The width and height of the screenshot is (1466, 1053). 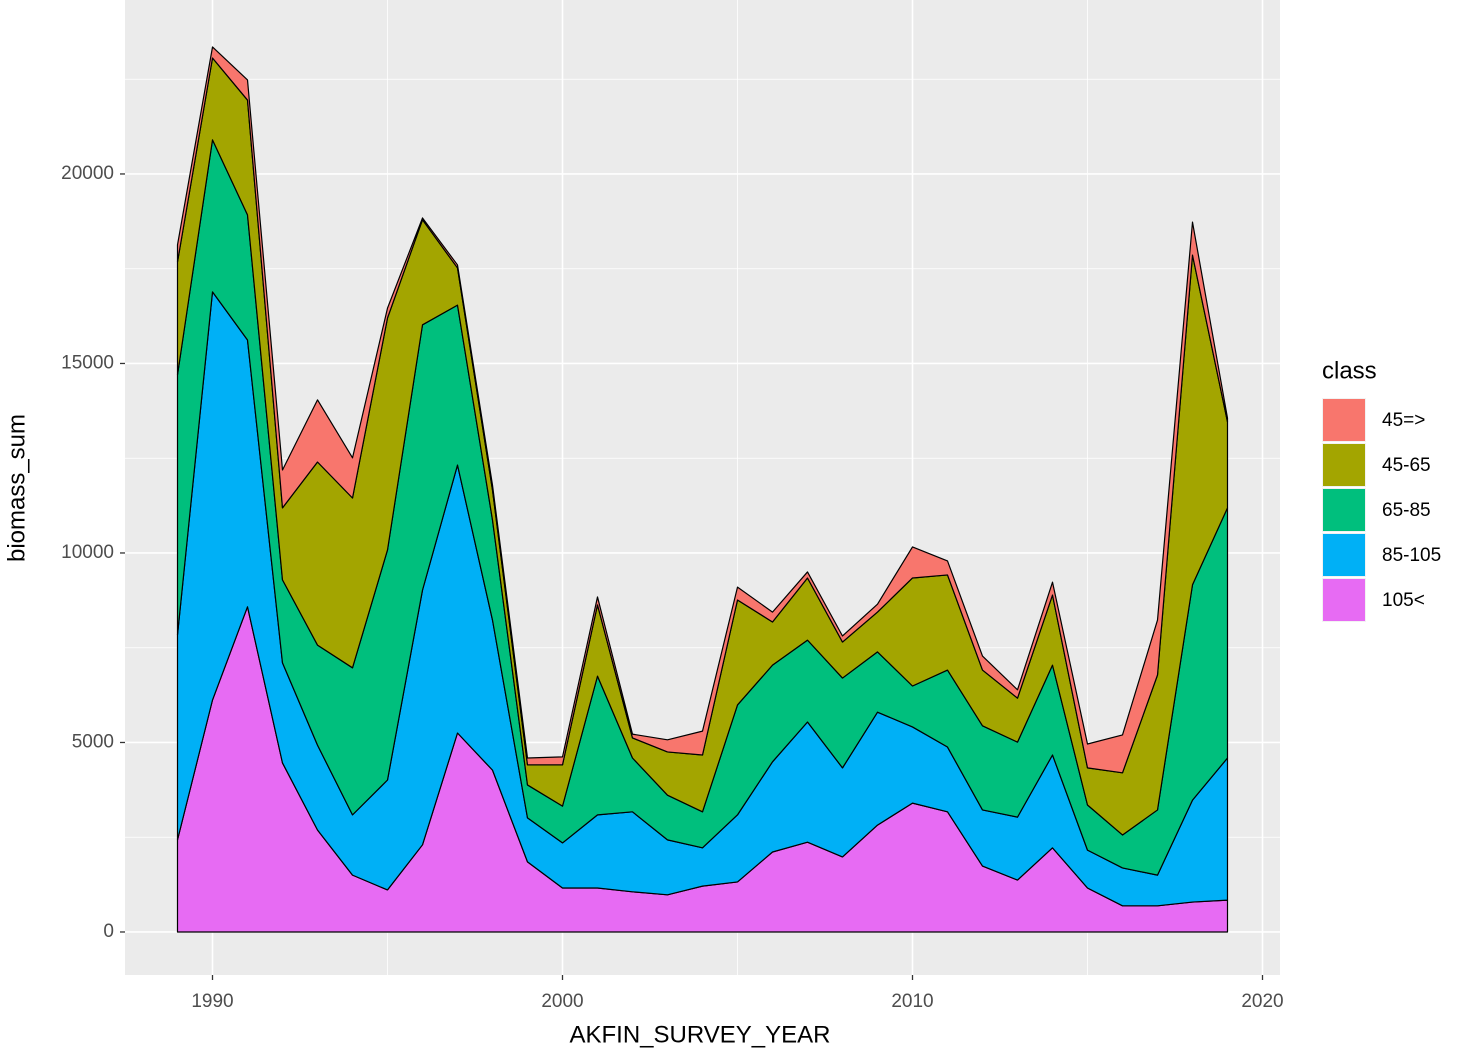 I want to click on legend-label: 45-65, so click(x=1406, y=465).